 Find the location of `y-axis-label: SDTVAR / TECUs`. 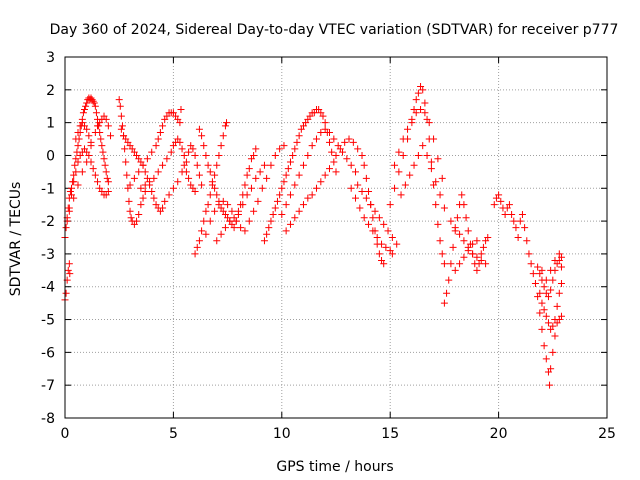

y-axis-label: SDTVAR / TECUs is located at coordinates (16, 239).